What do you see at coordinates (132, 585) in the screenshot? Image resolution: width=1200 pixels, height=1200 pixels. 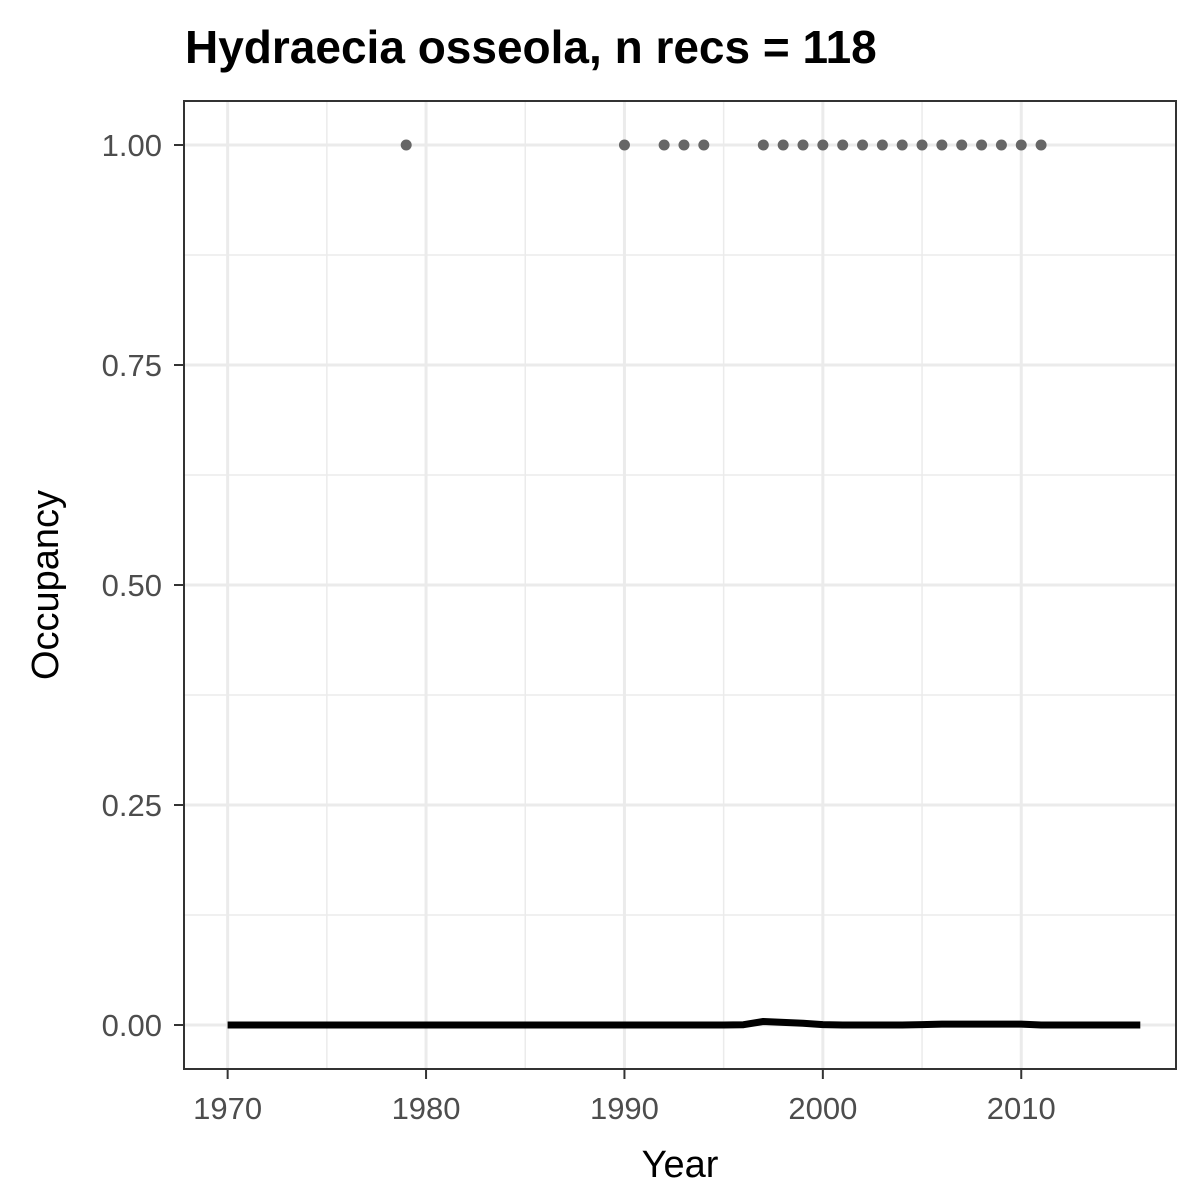 I see `y-tick-label: 0.50` at bounding box center [132, 585].